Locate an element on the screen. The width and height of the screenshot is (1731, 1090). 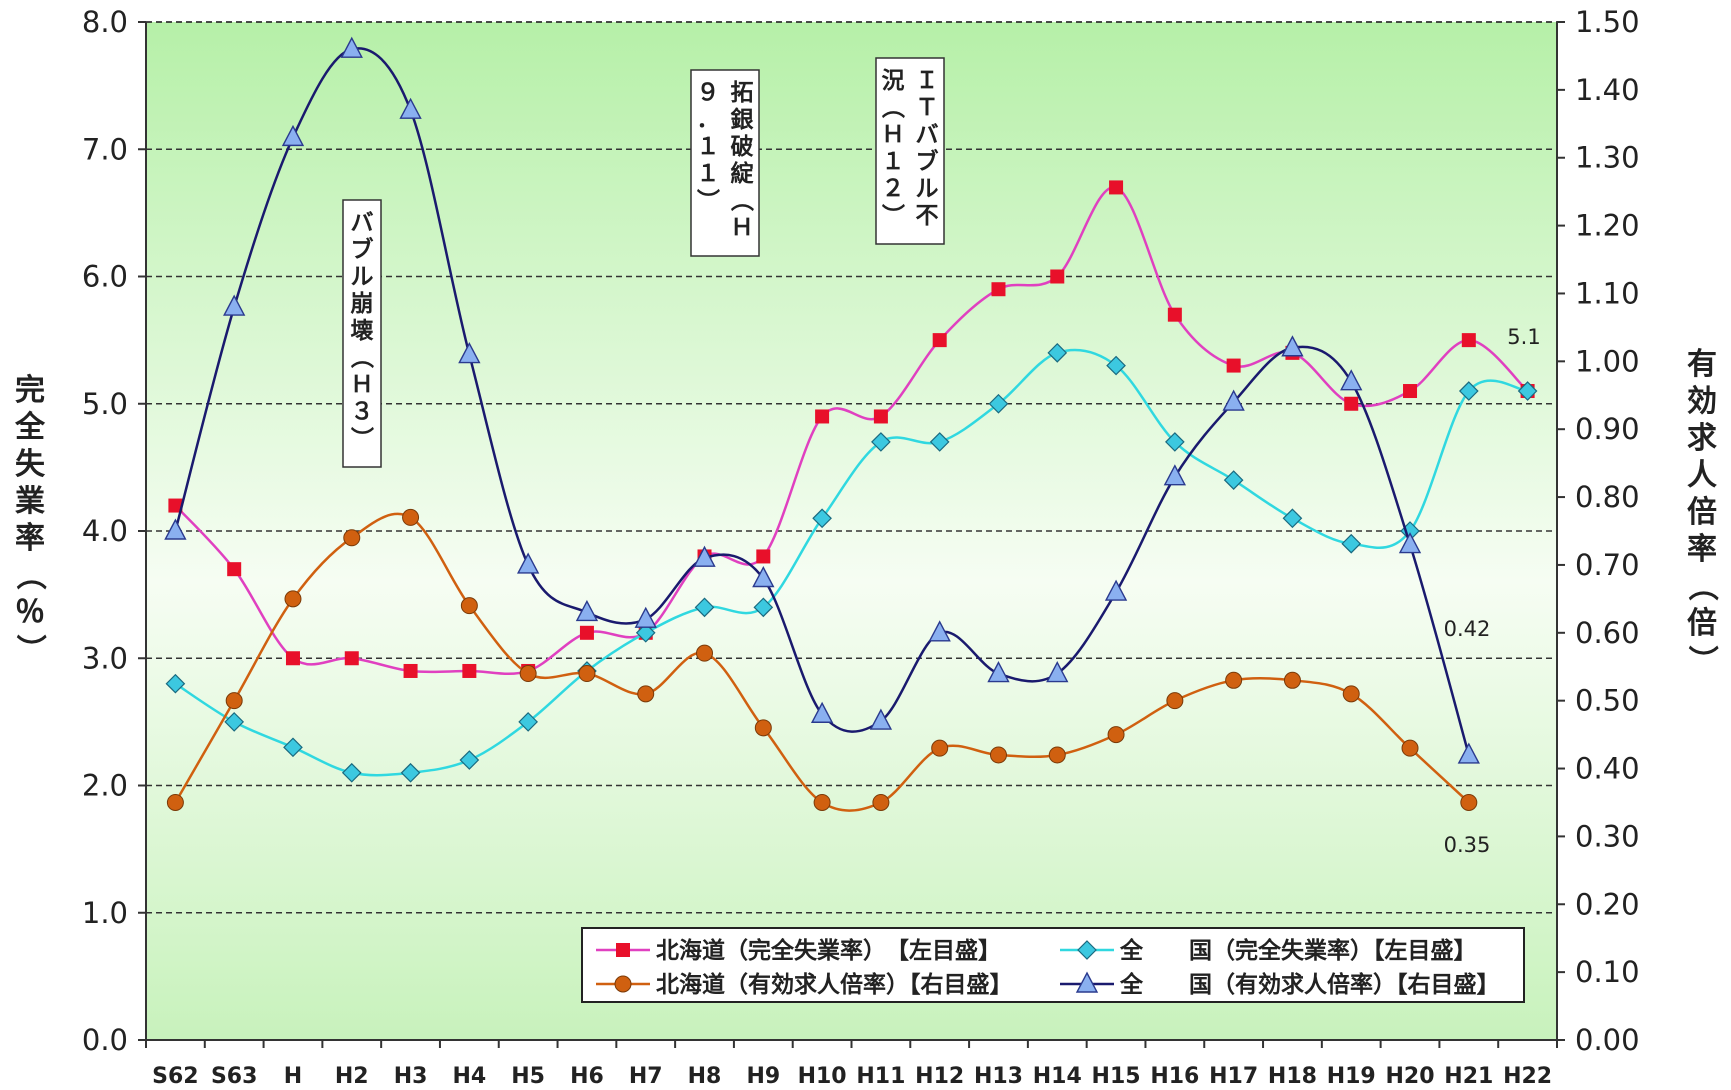
x-tick-label: H14 is located at coordinates (1057, 1076).